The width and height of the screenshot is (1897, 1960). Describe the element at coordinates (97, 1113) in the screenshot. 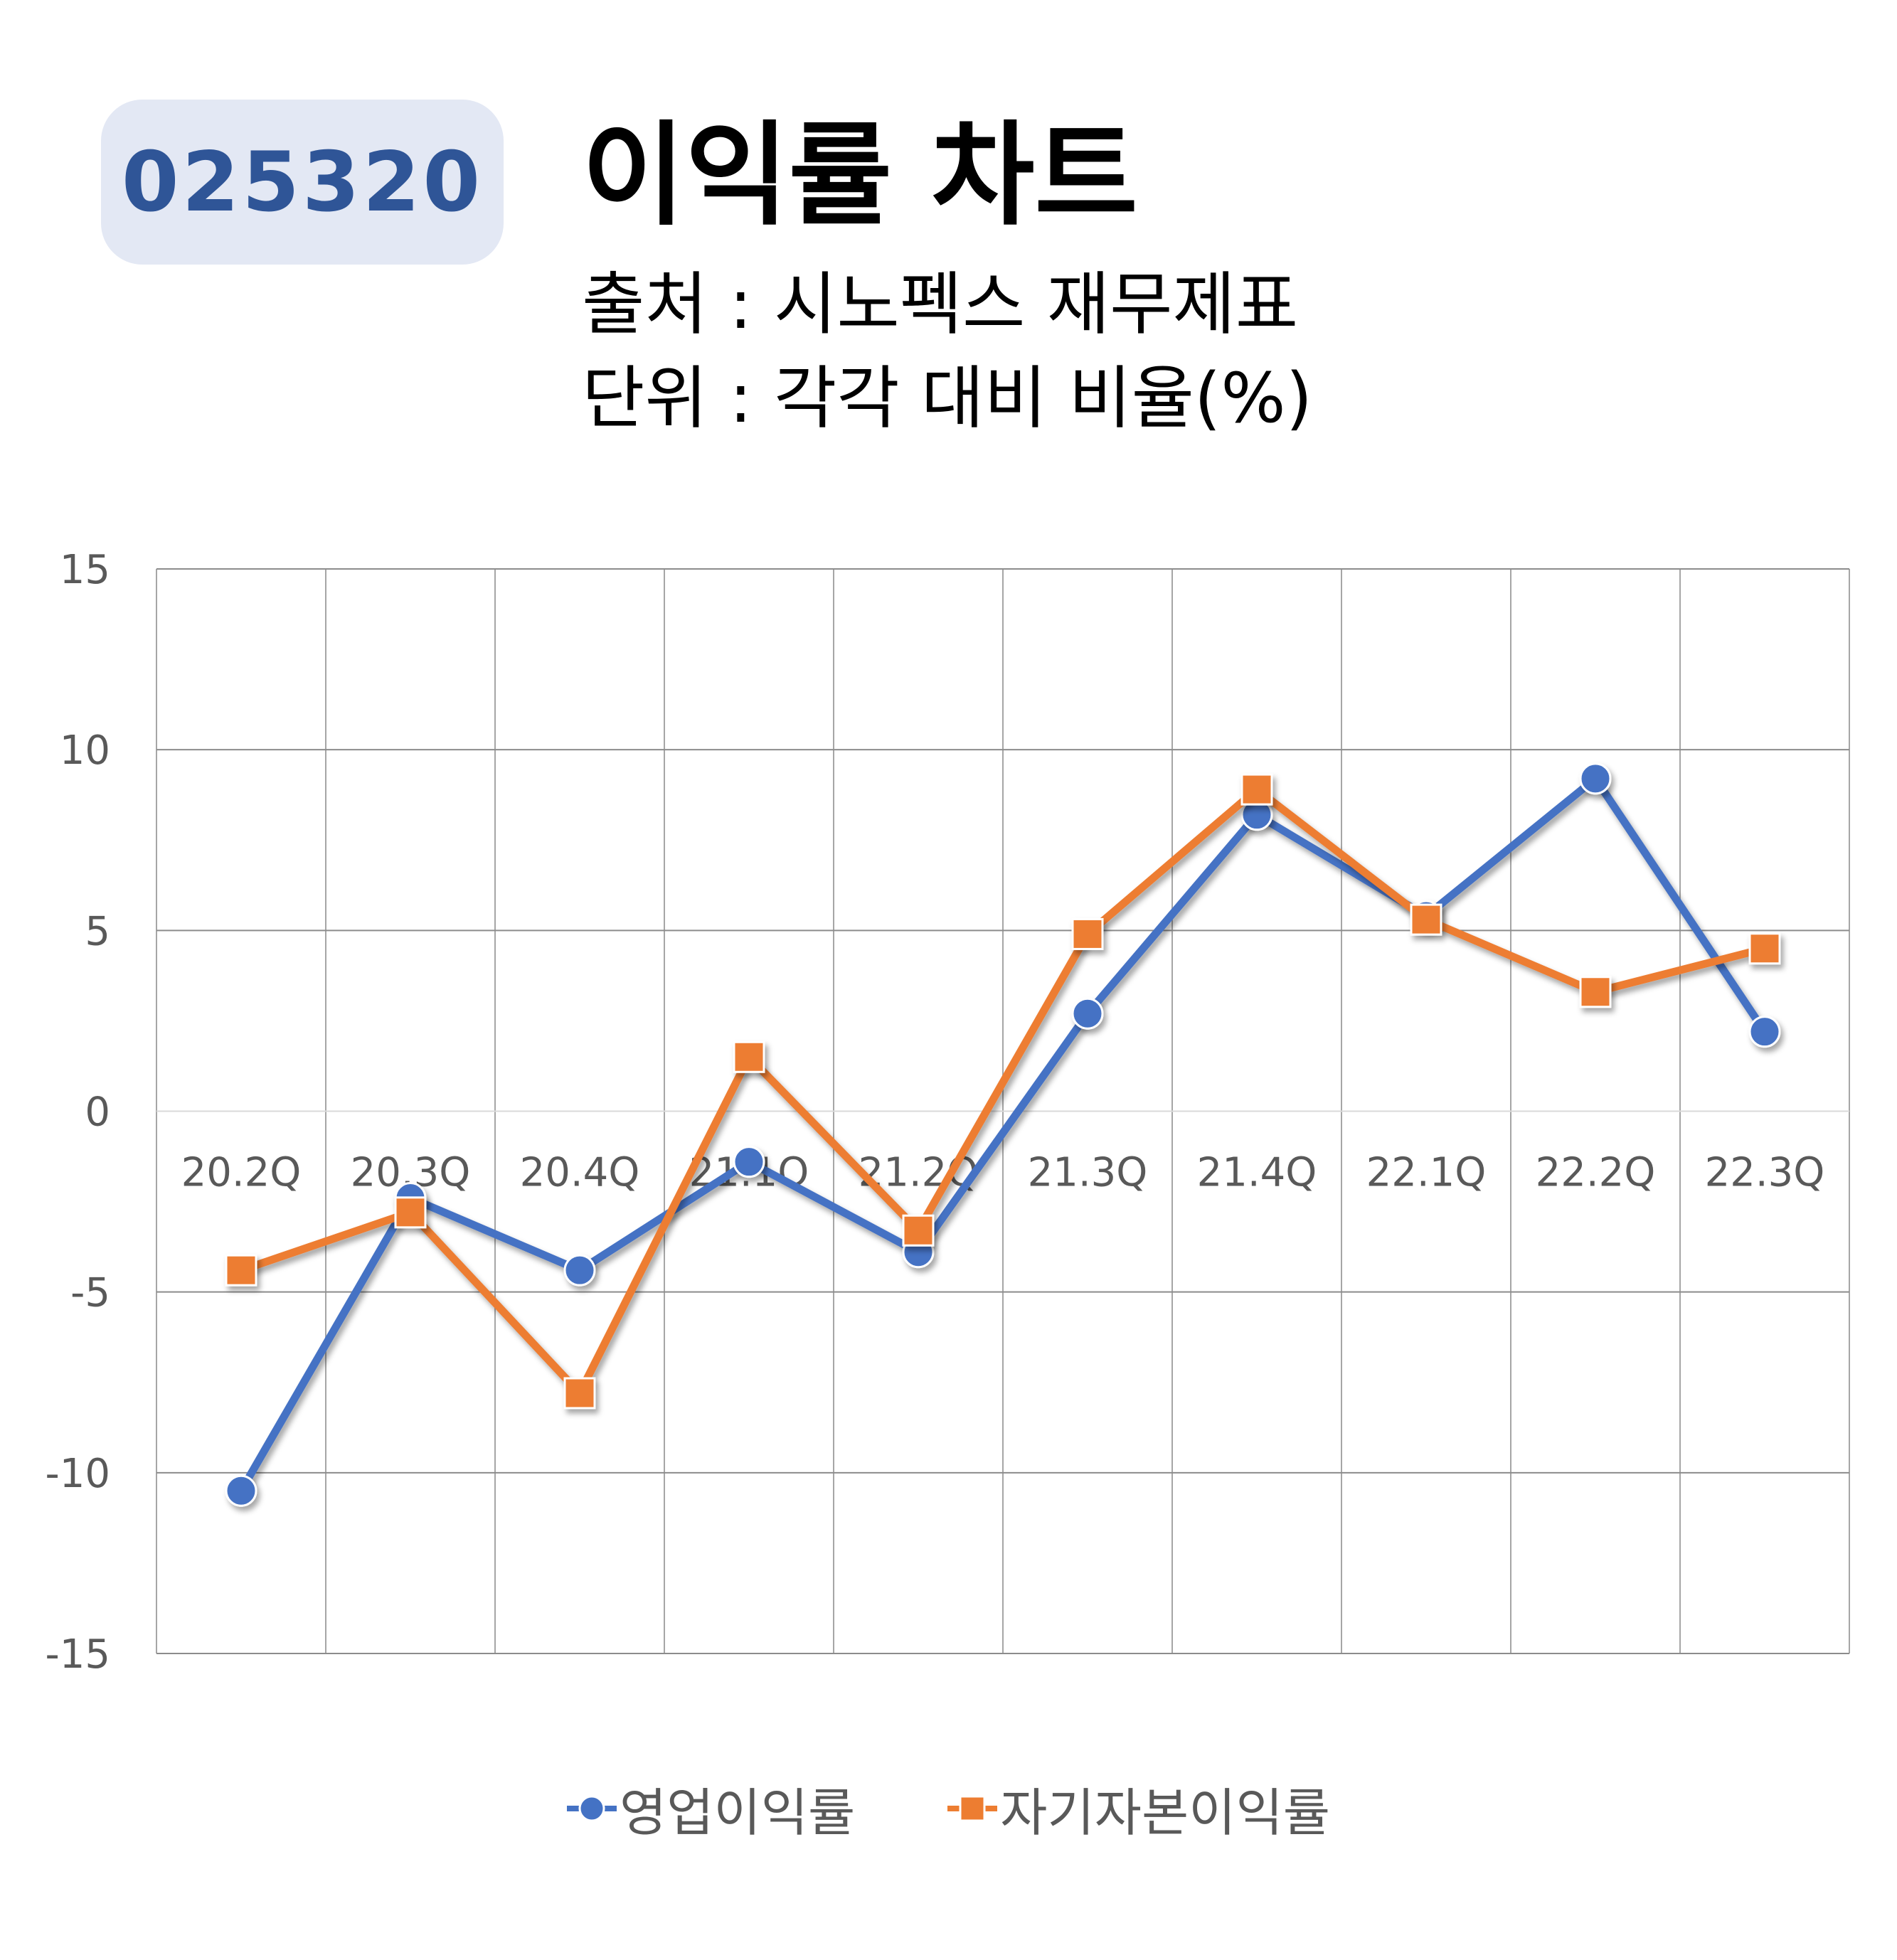

I see `y-tick-label: 0` at that location.